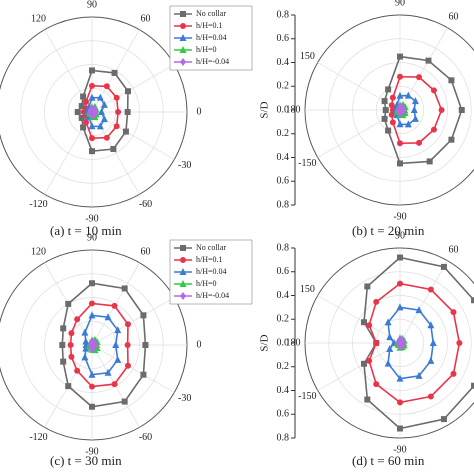 Image resolution: width=474 pixels, height=474 pixels. I want to click on angle-tick-label: -60, so click(145, 437).